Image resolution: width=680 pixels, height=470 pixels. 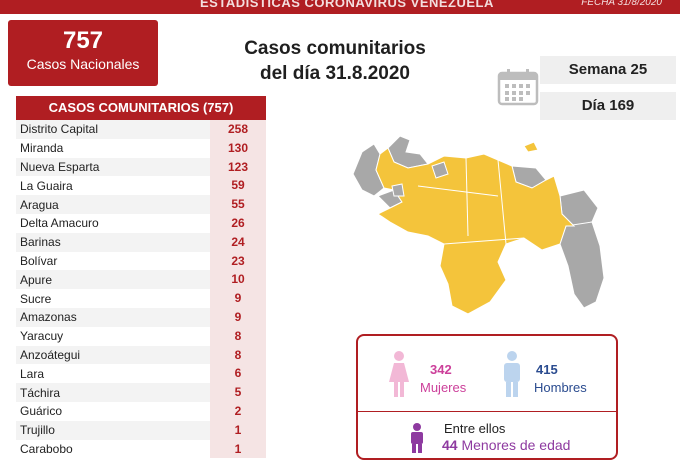 I want to click on table-row: Sucre 9, so click(x=141, y=298).